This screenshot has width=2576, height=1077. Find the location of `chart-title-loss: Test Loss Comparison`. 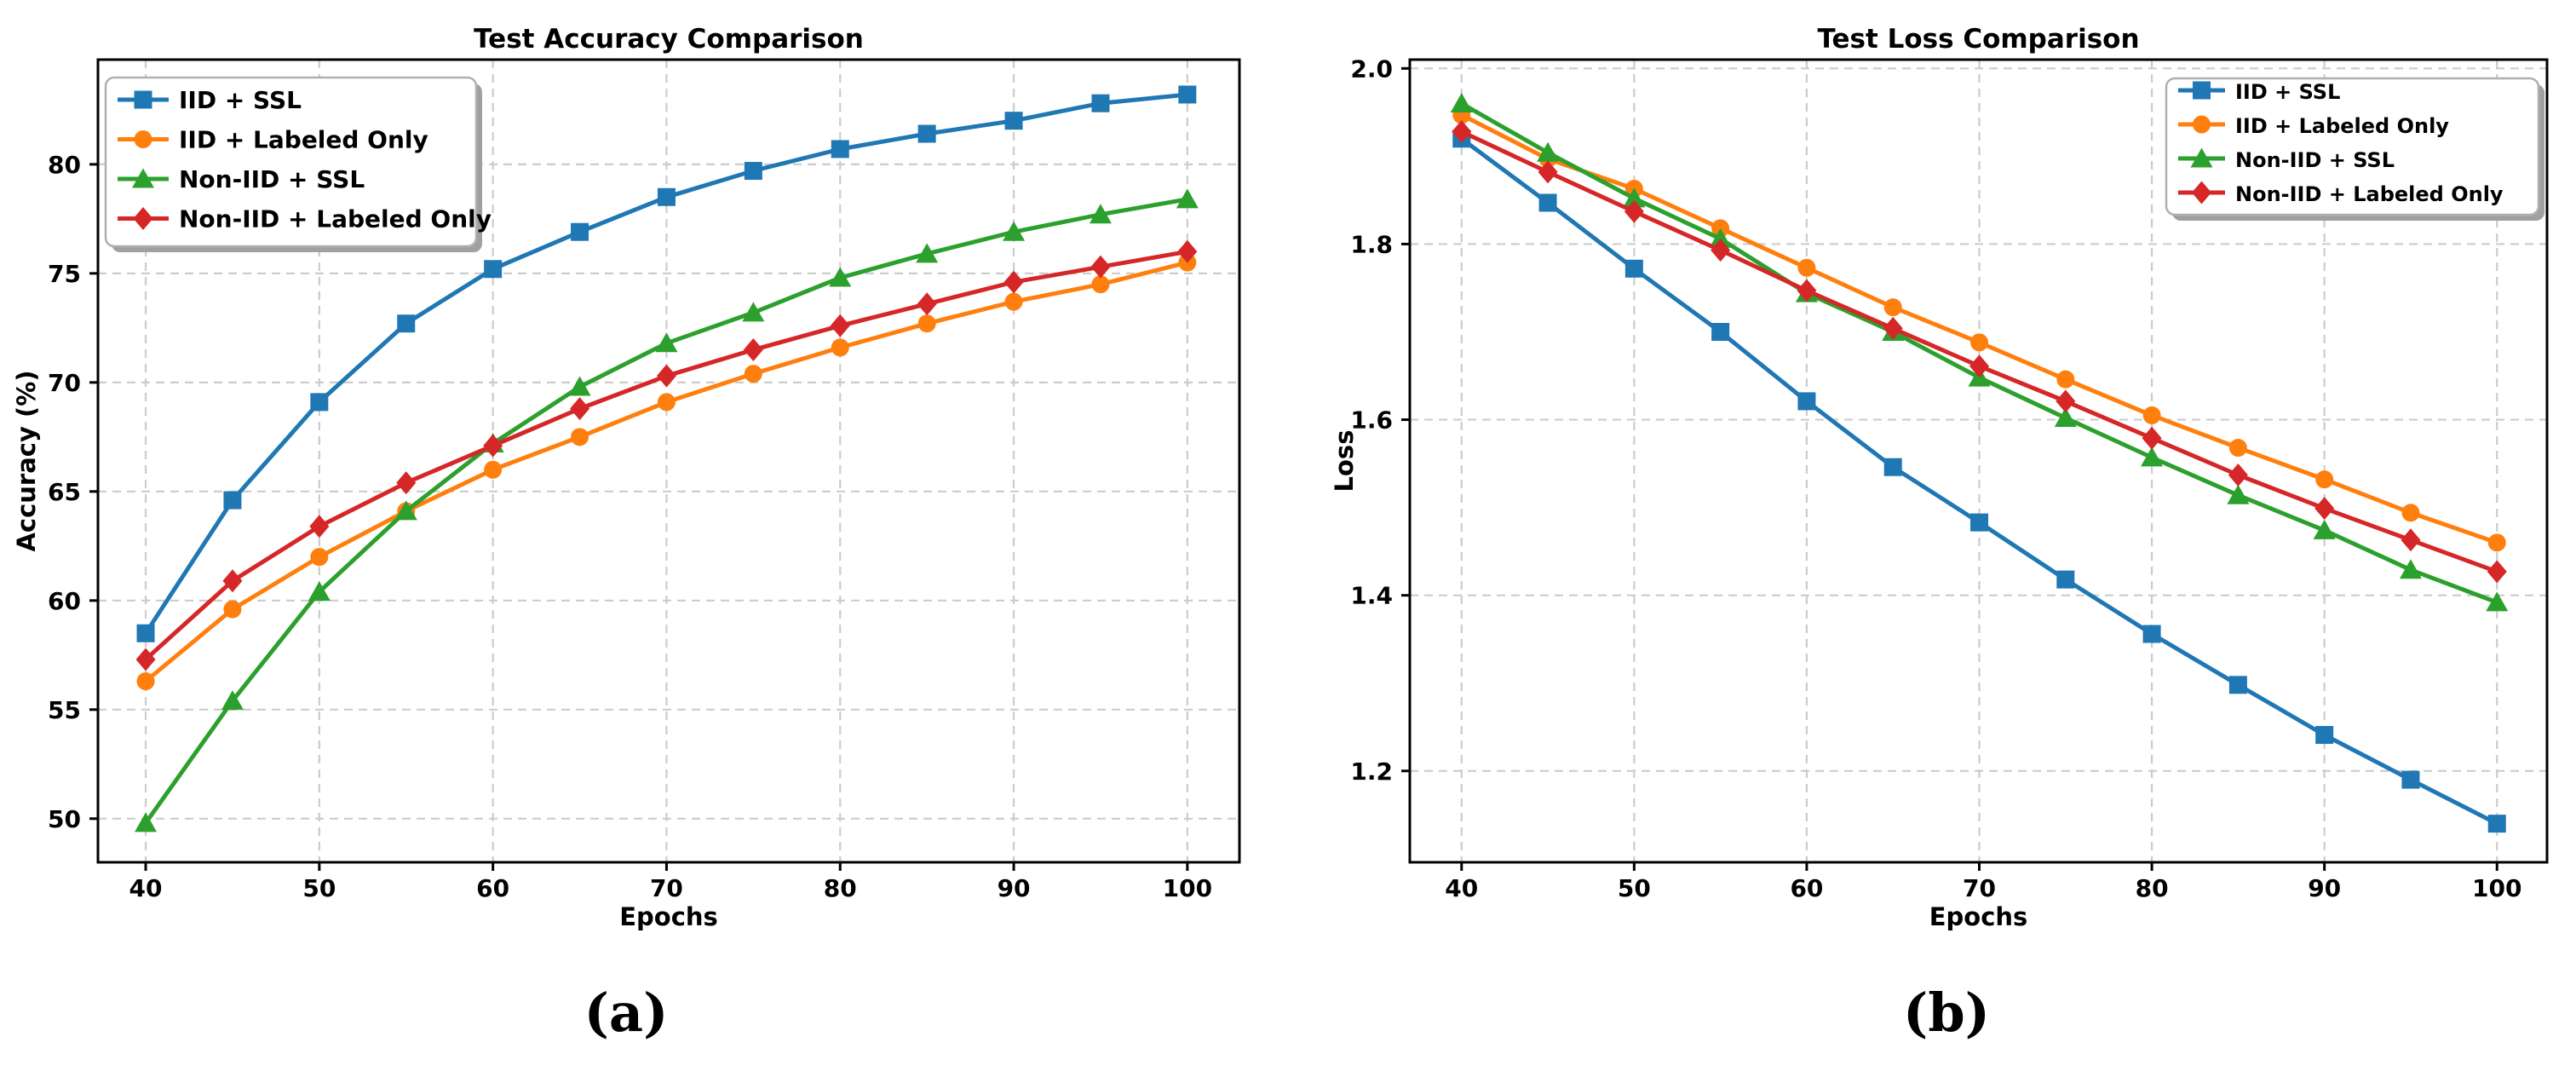

chart-title-loss: Test Loss Comparison is located at coordinates (1978, 39).